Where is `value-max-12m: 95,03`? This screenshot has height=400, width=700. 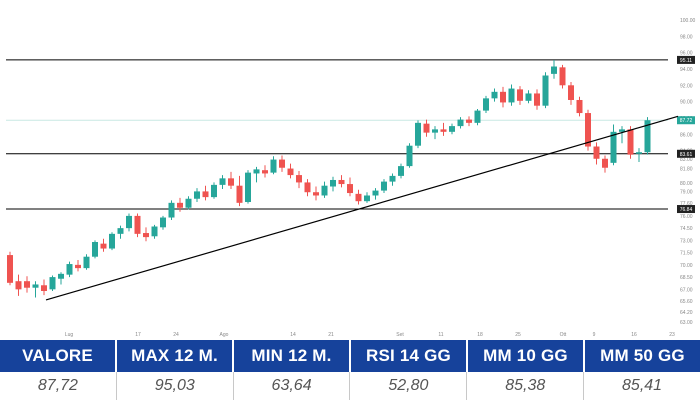
value-max-12m: 95,03 is located at coordinates (175, 386).